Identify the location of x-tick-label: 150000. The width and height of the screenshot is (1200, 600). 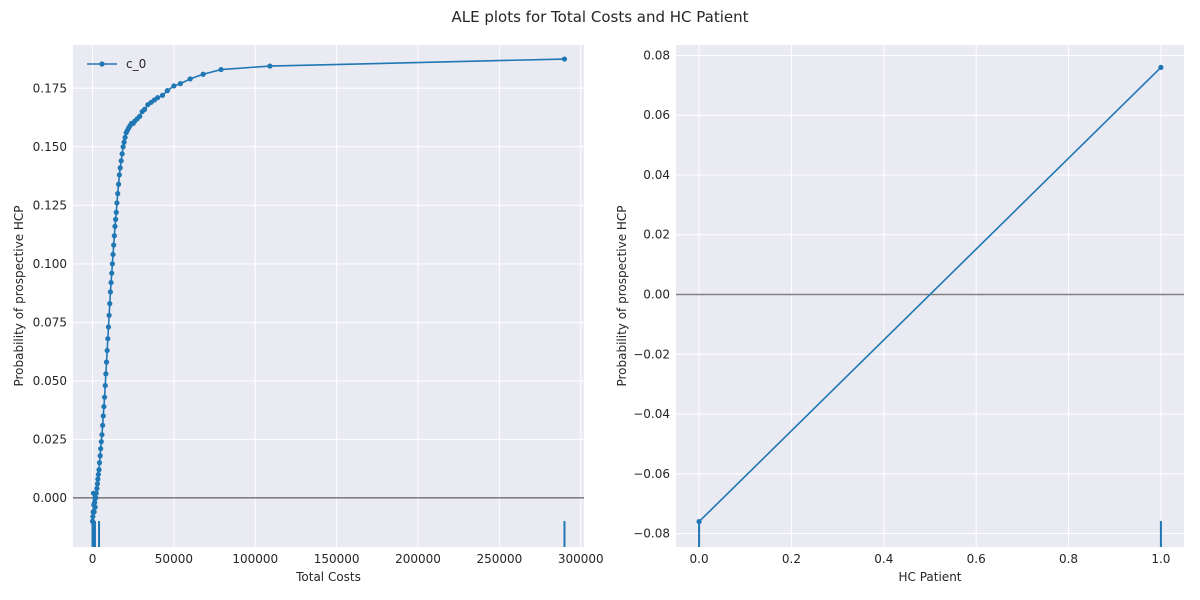
(337, 559).